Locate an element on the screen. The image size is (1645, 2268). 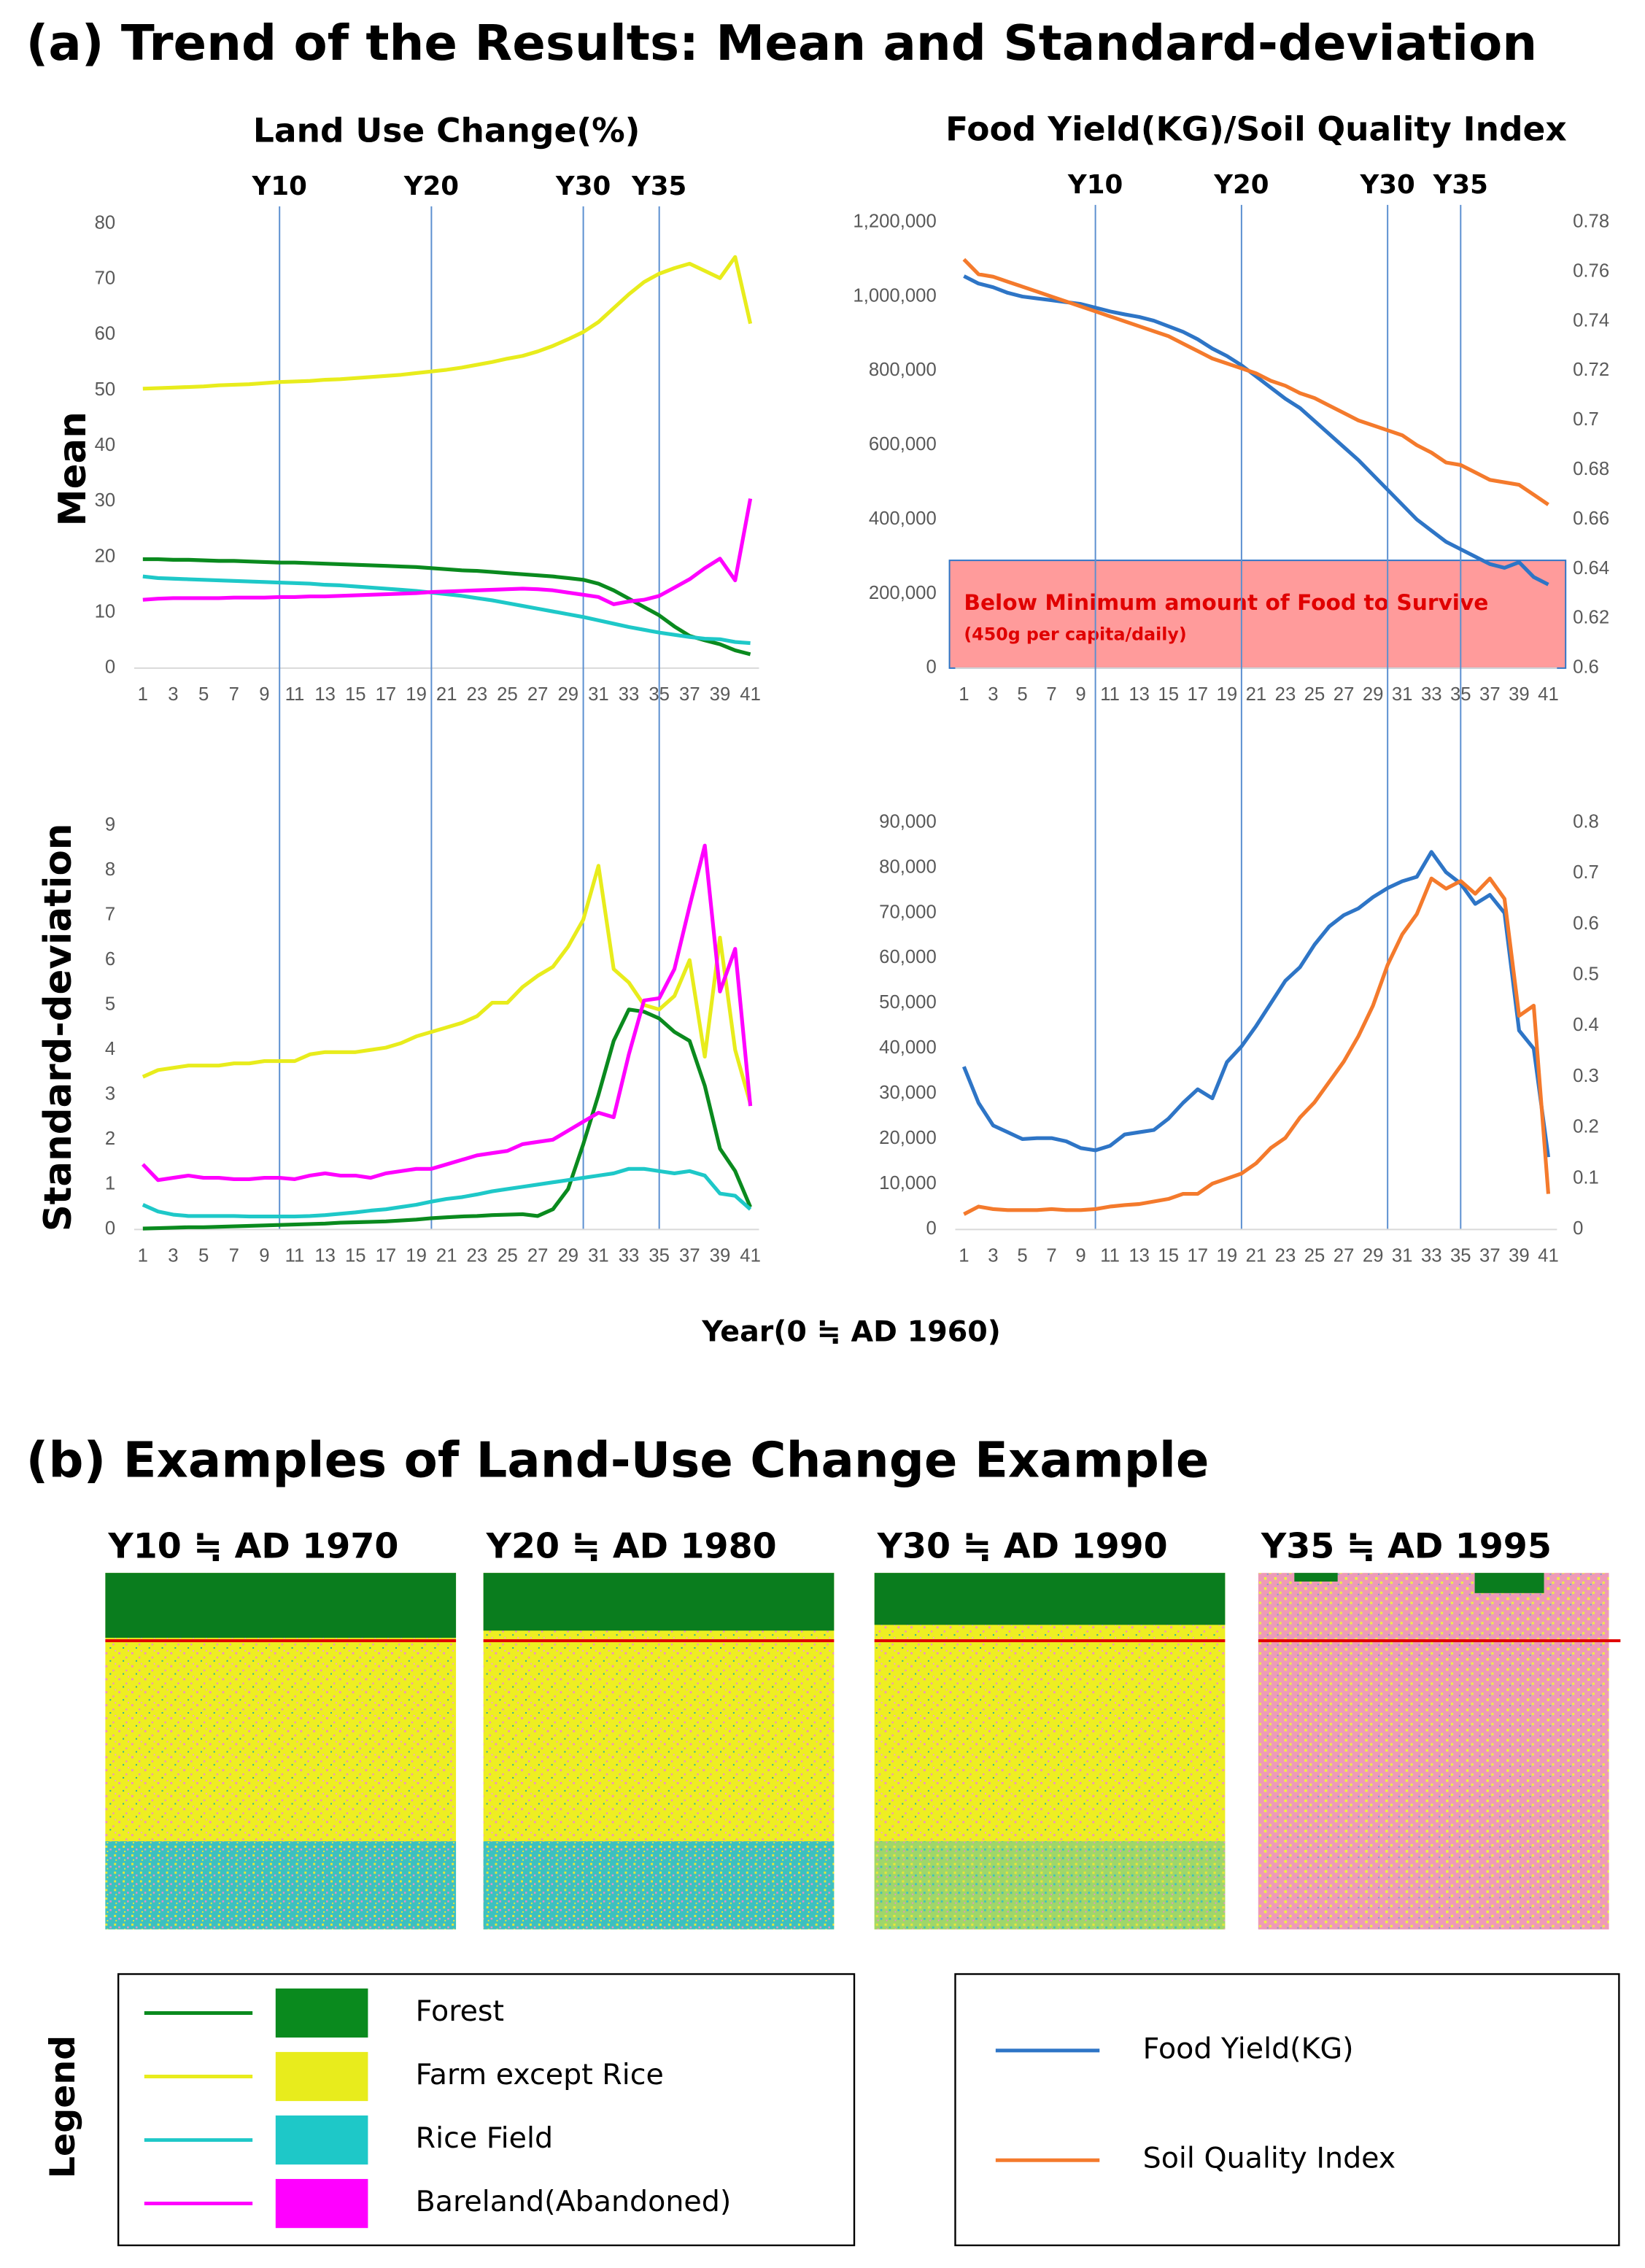
legend-entry: Soil Quality Index is located at coordinates (1269, 2159).